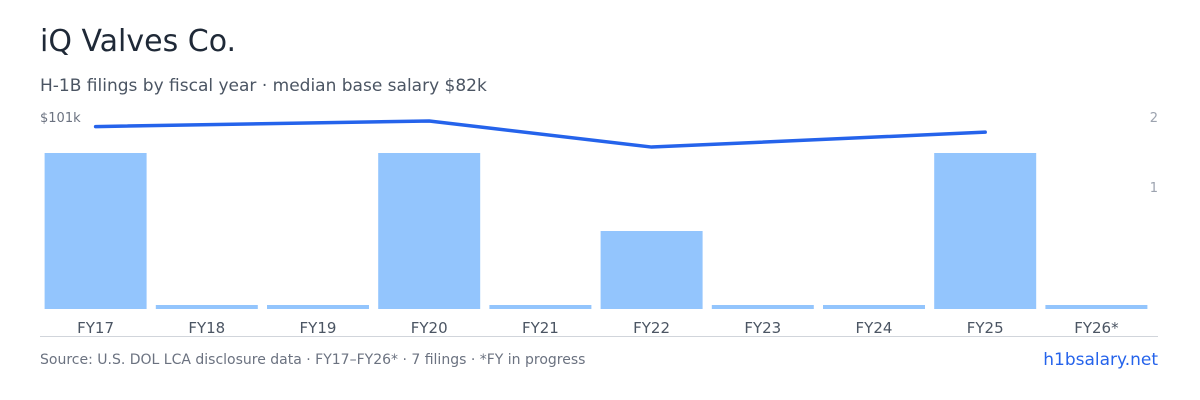 The image size is (1200, 400). I want to click on x-tick-label: FY17, so click(95, 328).